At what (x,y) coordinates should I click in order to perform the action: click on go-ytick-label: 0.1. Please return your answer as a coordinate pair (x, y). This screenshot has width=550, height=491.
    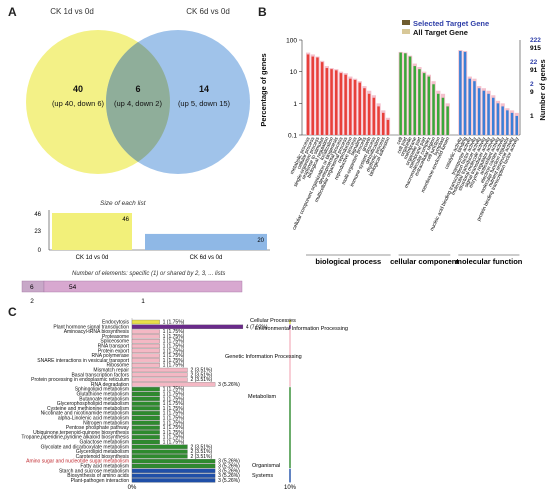
    Looking at the image, I should click on (292, 136).